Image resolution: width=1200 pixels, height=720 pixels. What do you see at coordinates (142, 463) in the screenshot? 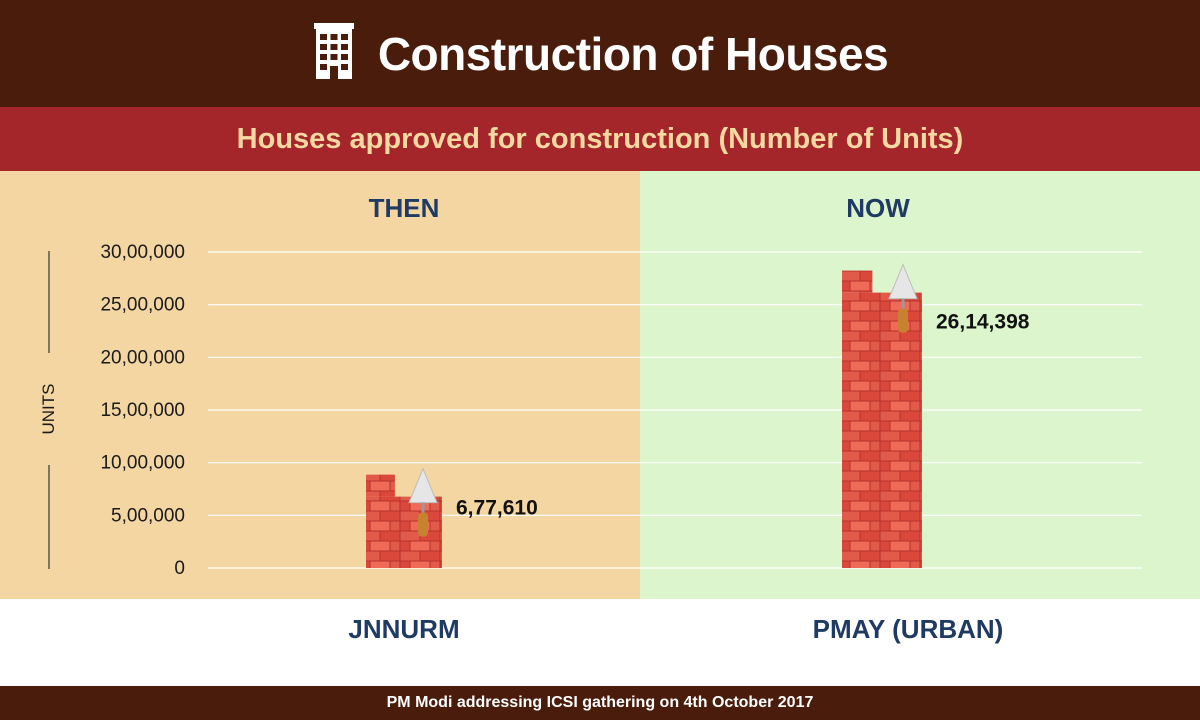
I see `y-tick-label: 10,00,000` at bounding box center [142, 463].